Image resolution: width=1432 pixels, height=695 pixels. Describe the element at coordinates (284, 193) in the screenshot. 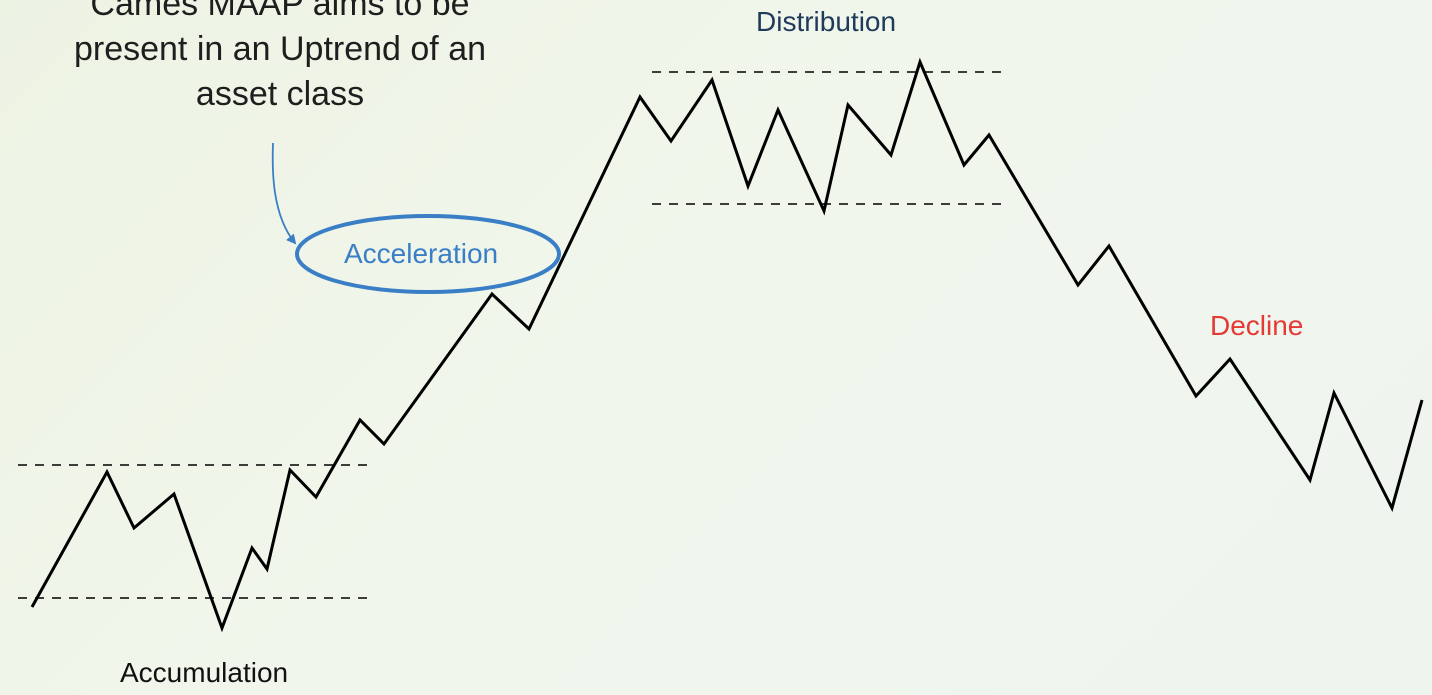

I see `curved-arrow-icon` at that location.